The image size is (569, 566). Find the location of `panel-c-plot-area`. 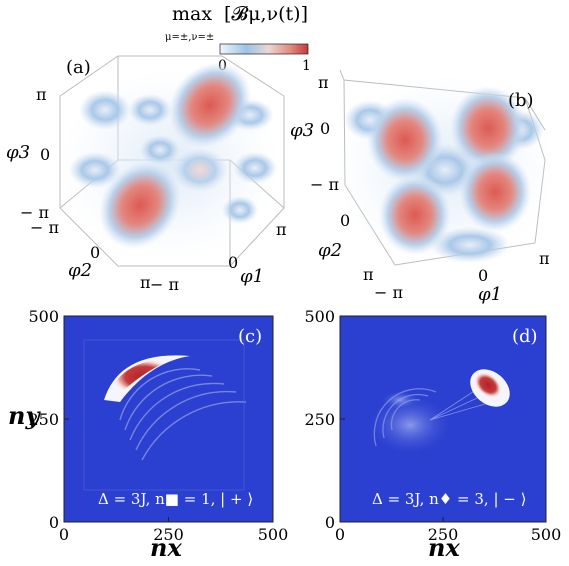

panel-c-plot-area is located at coordinates (168, 419).